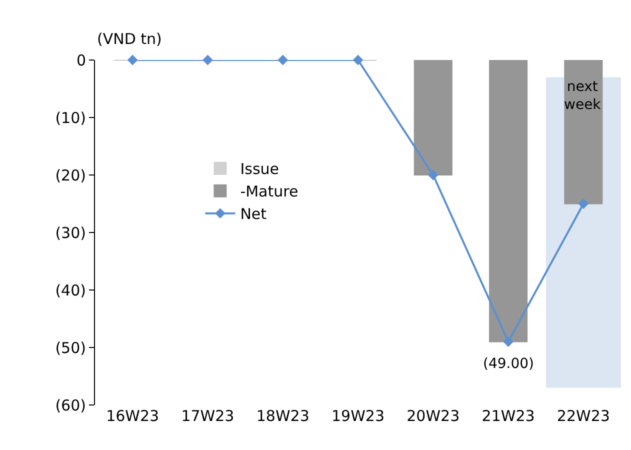 Image resolution: width=631 pixels, height=450 pixels. I want to click on annotation: (49.00), so click(508, 364).